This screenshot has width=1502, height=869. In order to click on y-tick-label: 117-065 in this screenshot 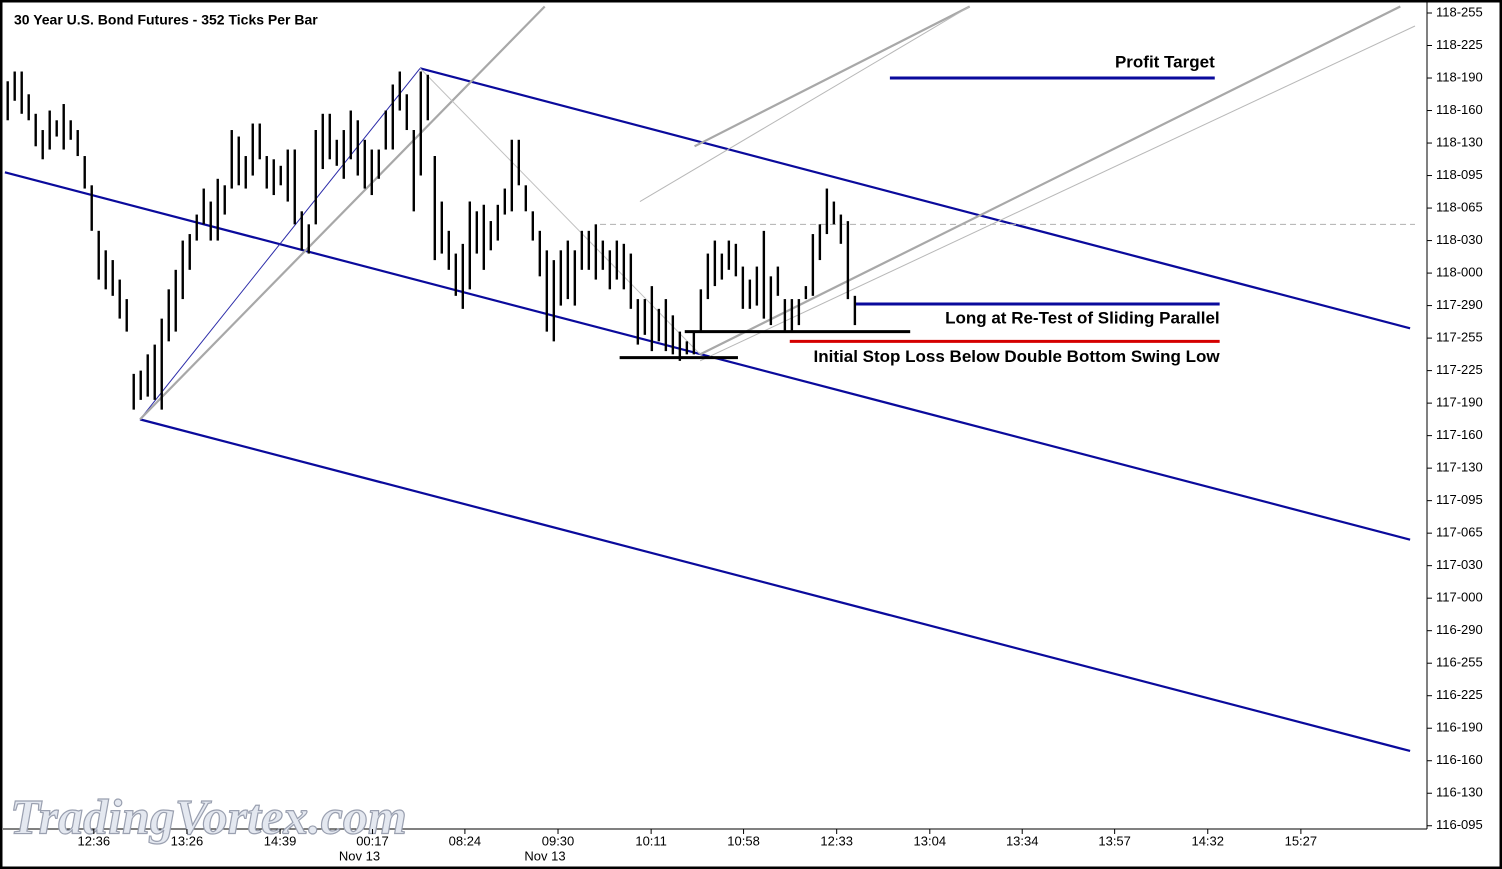, I will do `click(1459, 532)`.